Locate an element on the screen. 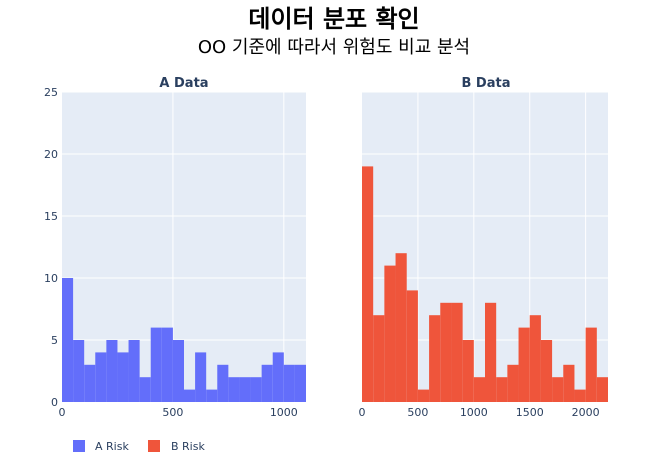 The image size is (669, 470). legend-label-a: A Risk is located at coordinates (112, 446).